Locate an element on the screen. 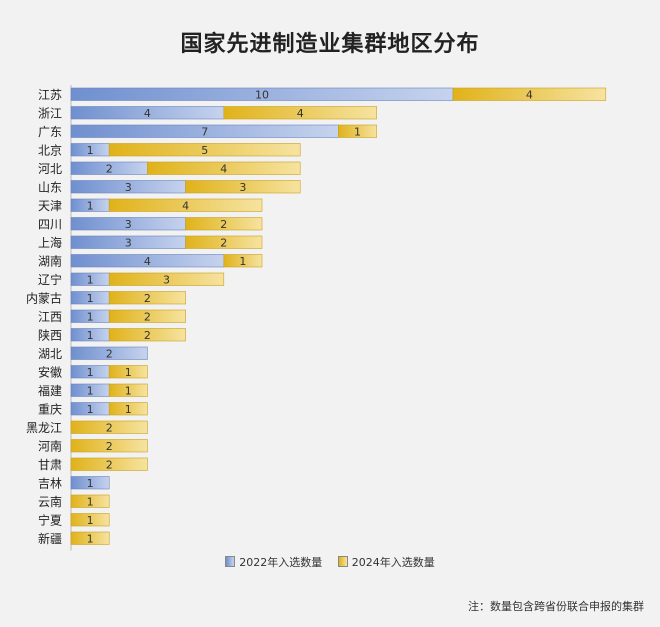 This screenshot has width=660, height=627. data-label-2022: 10 is located at coordinates (262, 94).